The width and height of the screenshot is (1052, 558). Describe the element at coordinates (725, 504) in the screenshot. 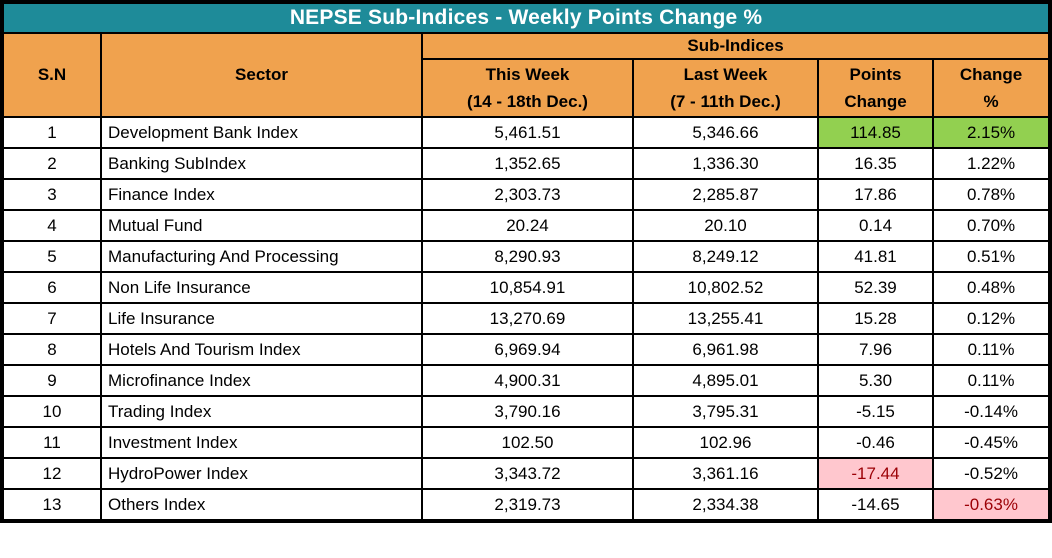

I see `row-last-week: 2,334.38` at that location.